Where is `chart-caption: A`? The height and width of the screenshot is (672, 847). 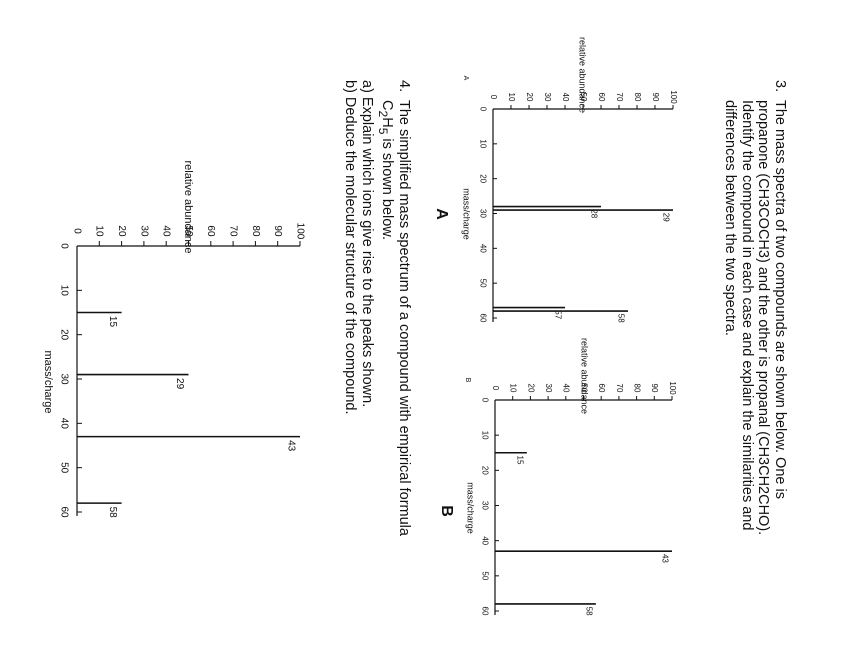
chart-caption: A is located at coordinates (441, 214).